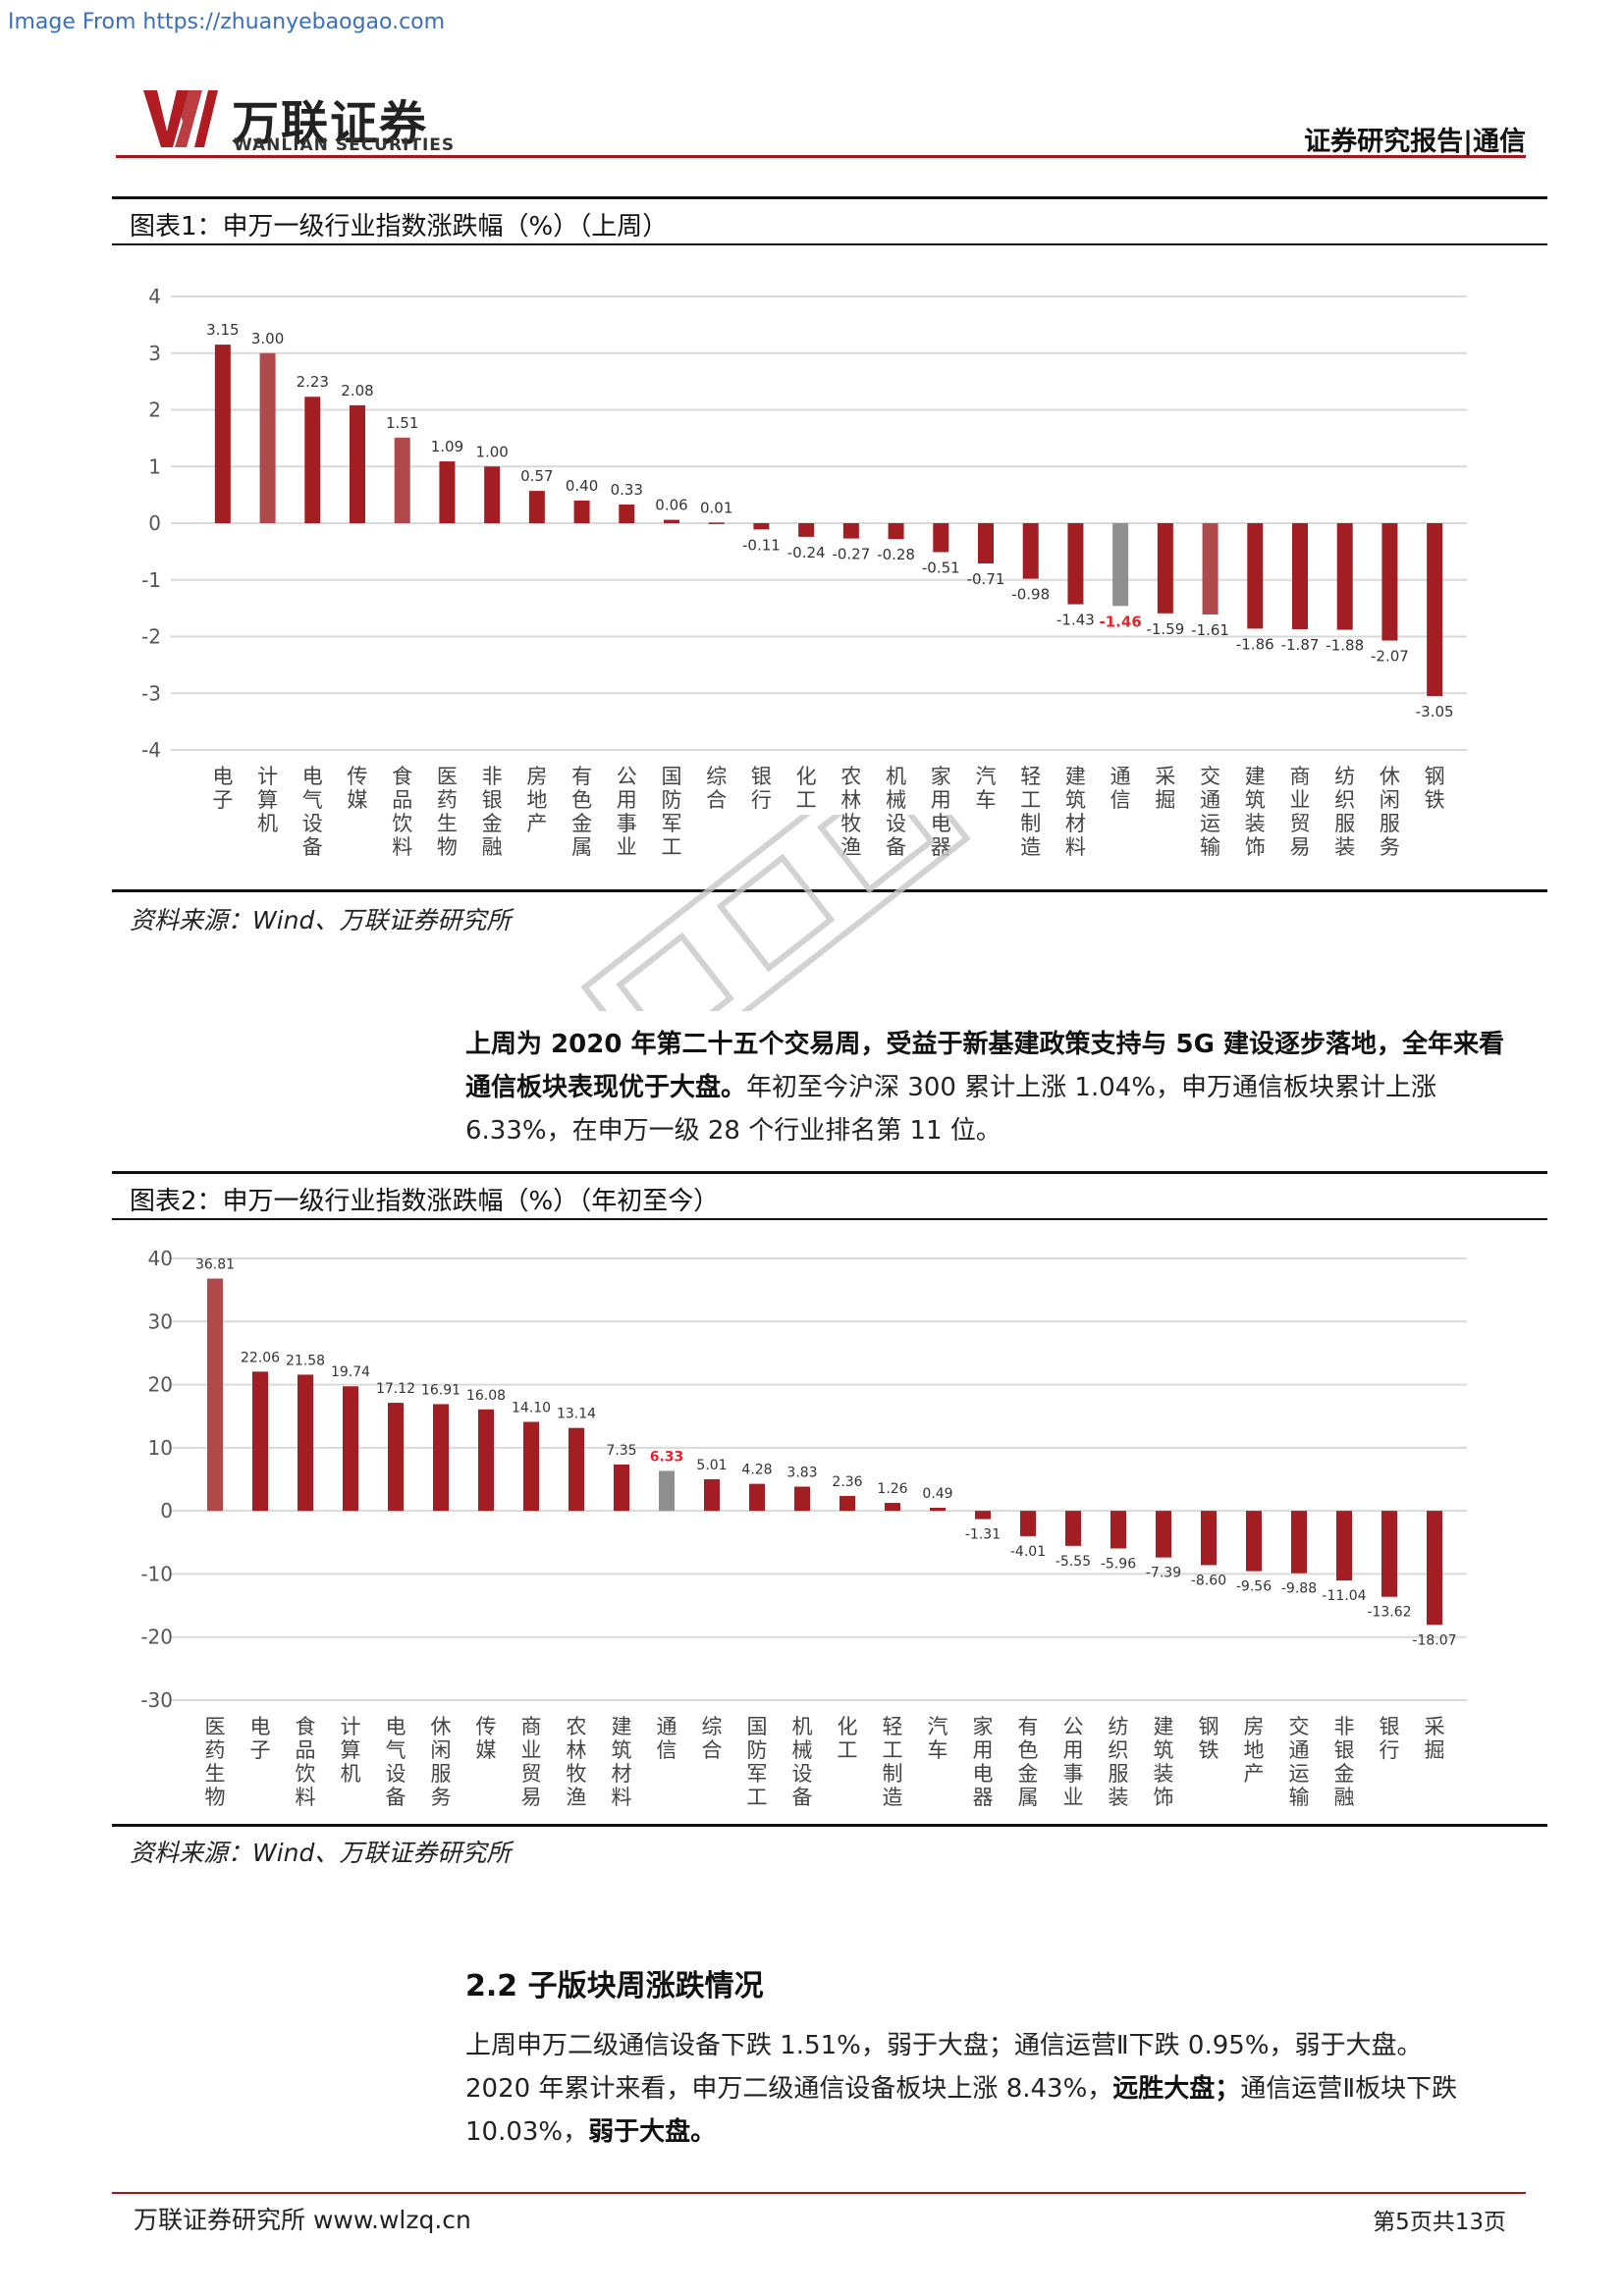 The height and width of the screenshot is (2296, 1624). Describe the element at coordinates (652, 2132) in the screenshot. I see `section-text-bold-2: 弱于大盘。` at that location.